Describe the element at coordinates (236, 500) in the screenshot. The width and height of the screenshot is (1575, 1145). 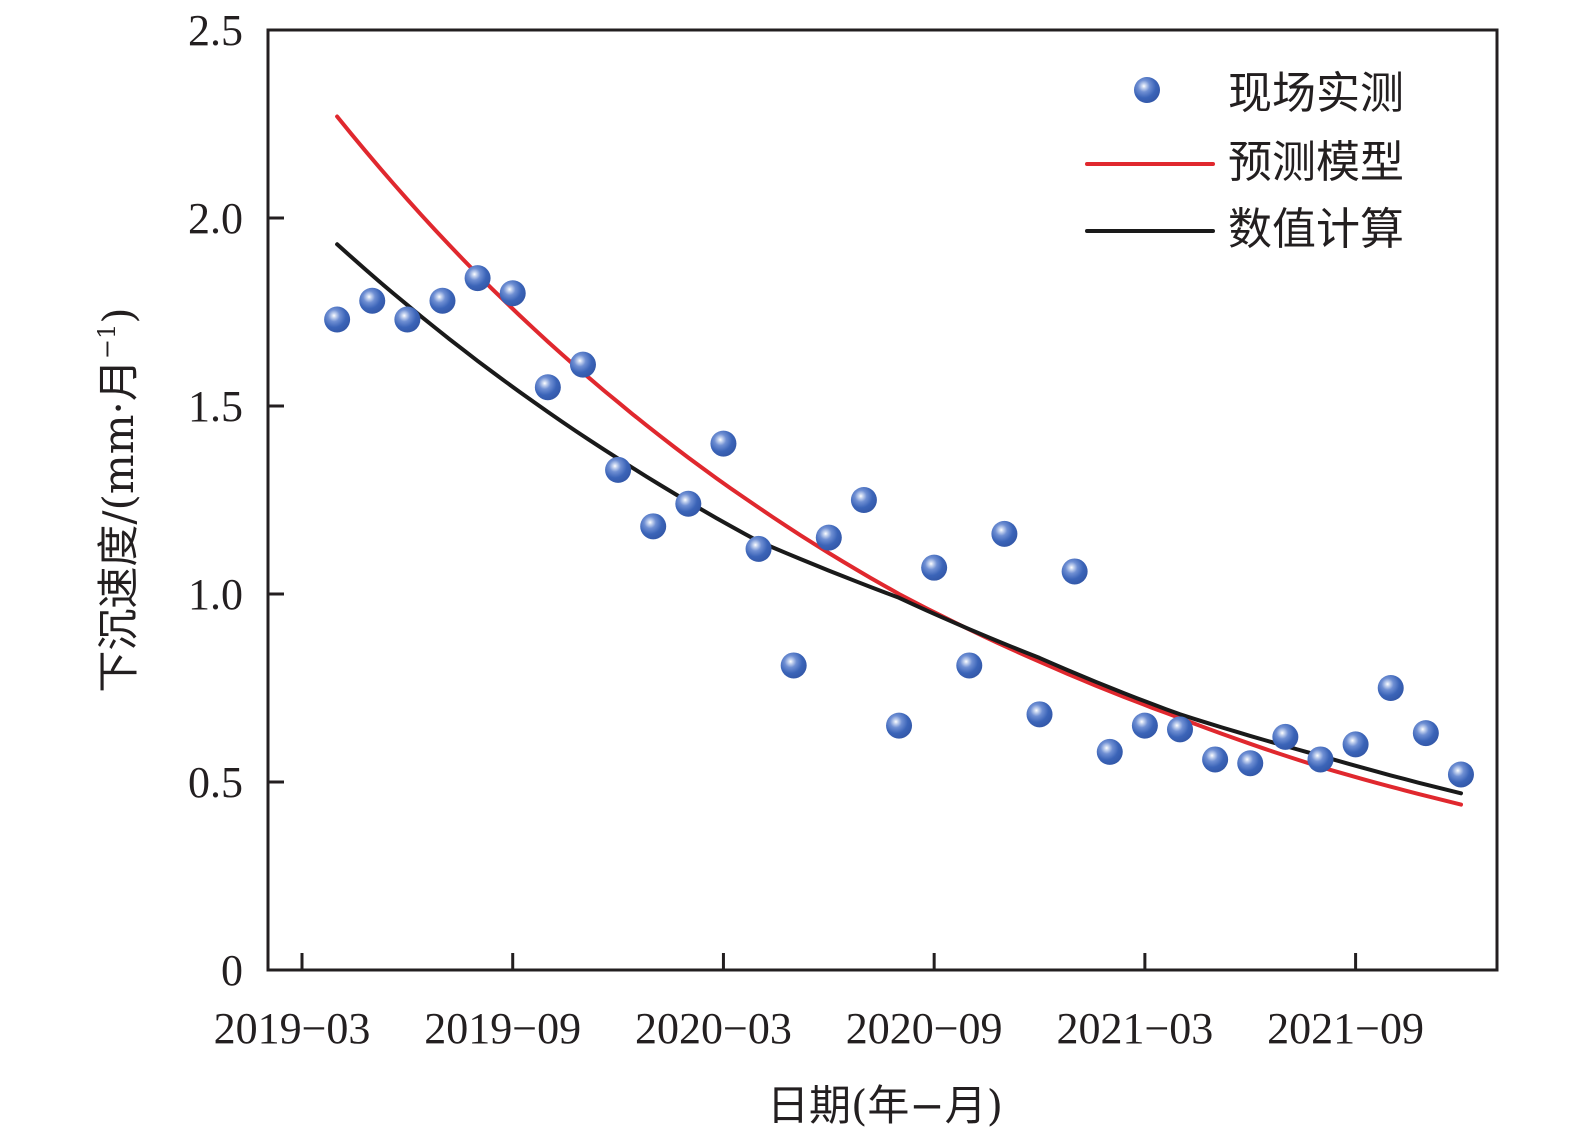
I see `y-axis: 0 0.5 1.0 1.5 2.0 2.5` at that location.